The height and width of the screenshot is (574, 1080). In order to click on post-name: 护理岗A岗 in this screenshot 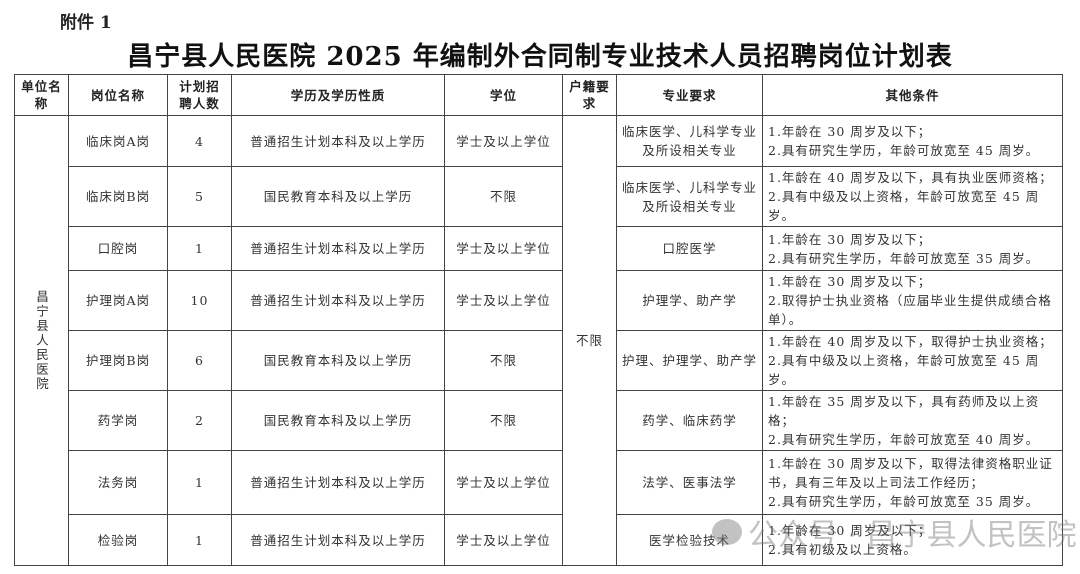, I will do `click(118, 300)`.